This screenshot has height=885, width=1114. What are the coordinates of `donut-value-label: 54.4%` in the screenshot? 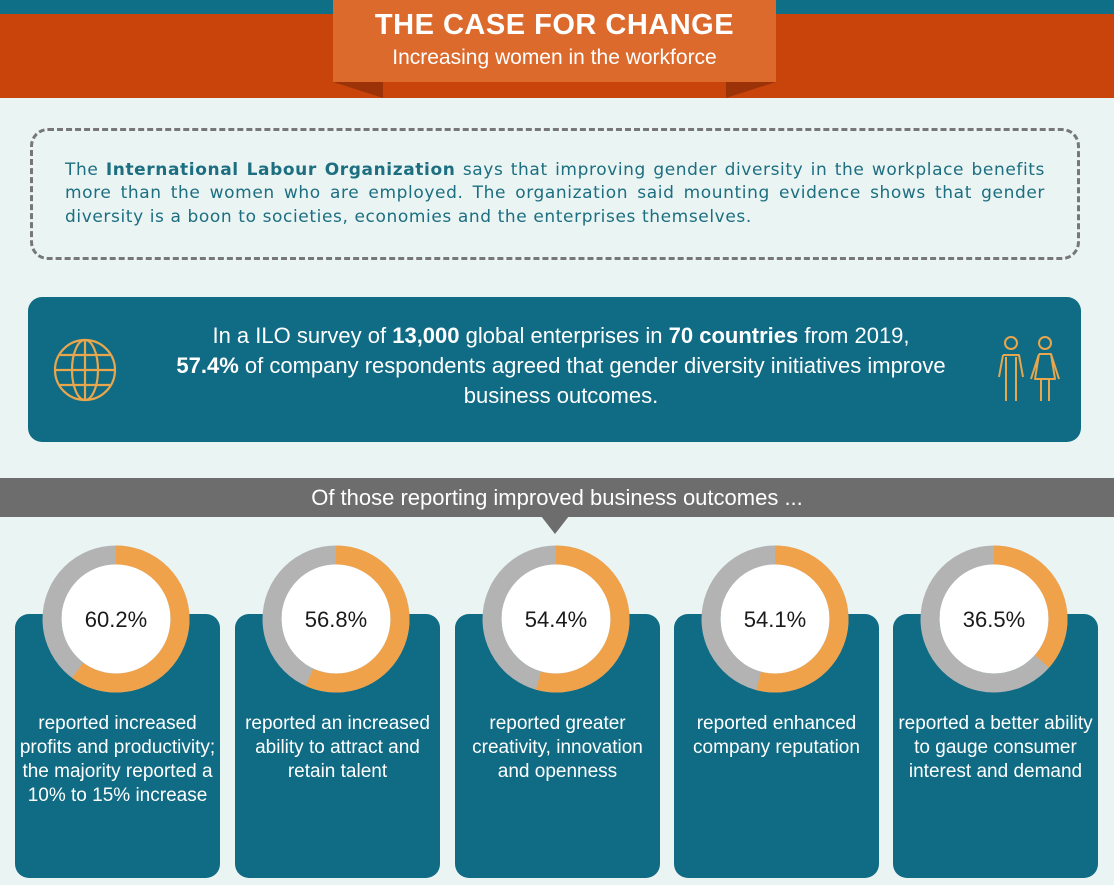 It's located at (556, 619).